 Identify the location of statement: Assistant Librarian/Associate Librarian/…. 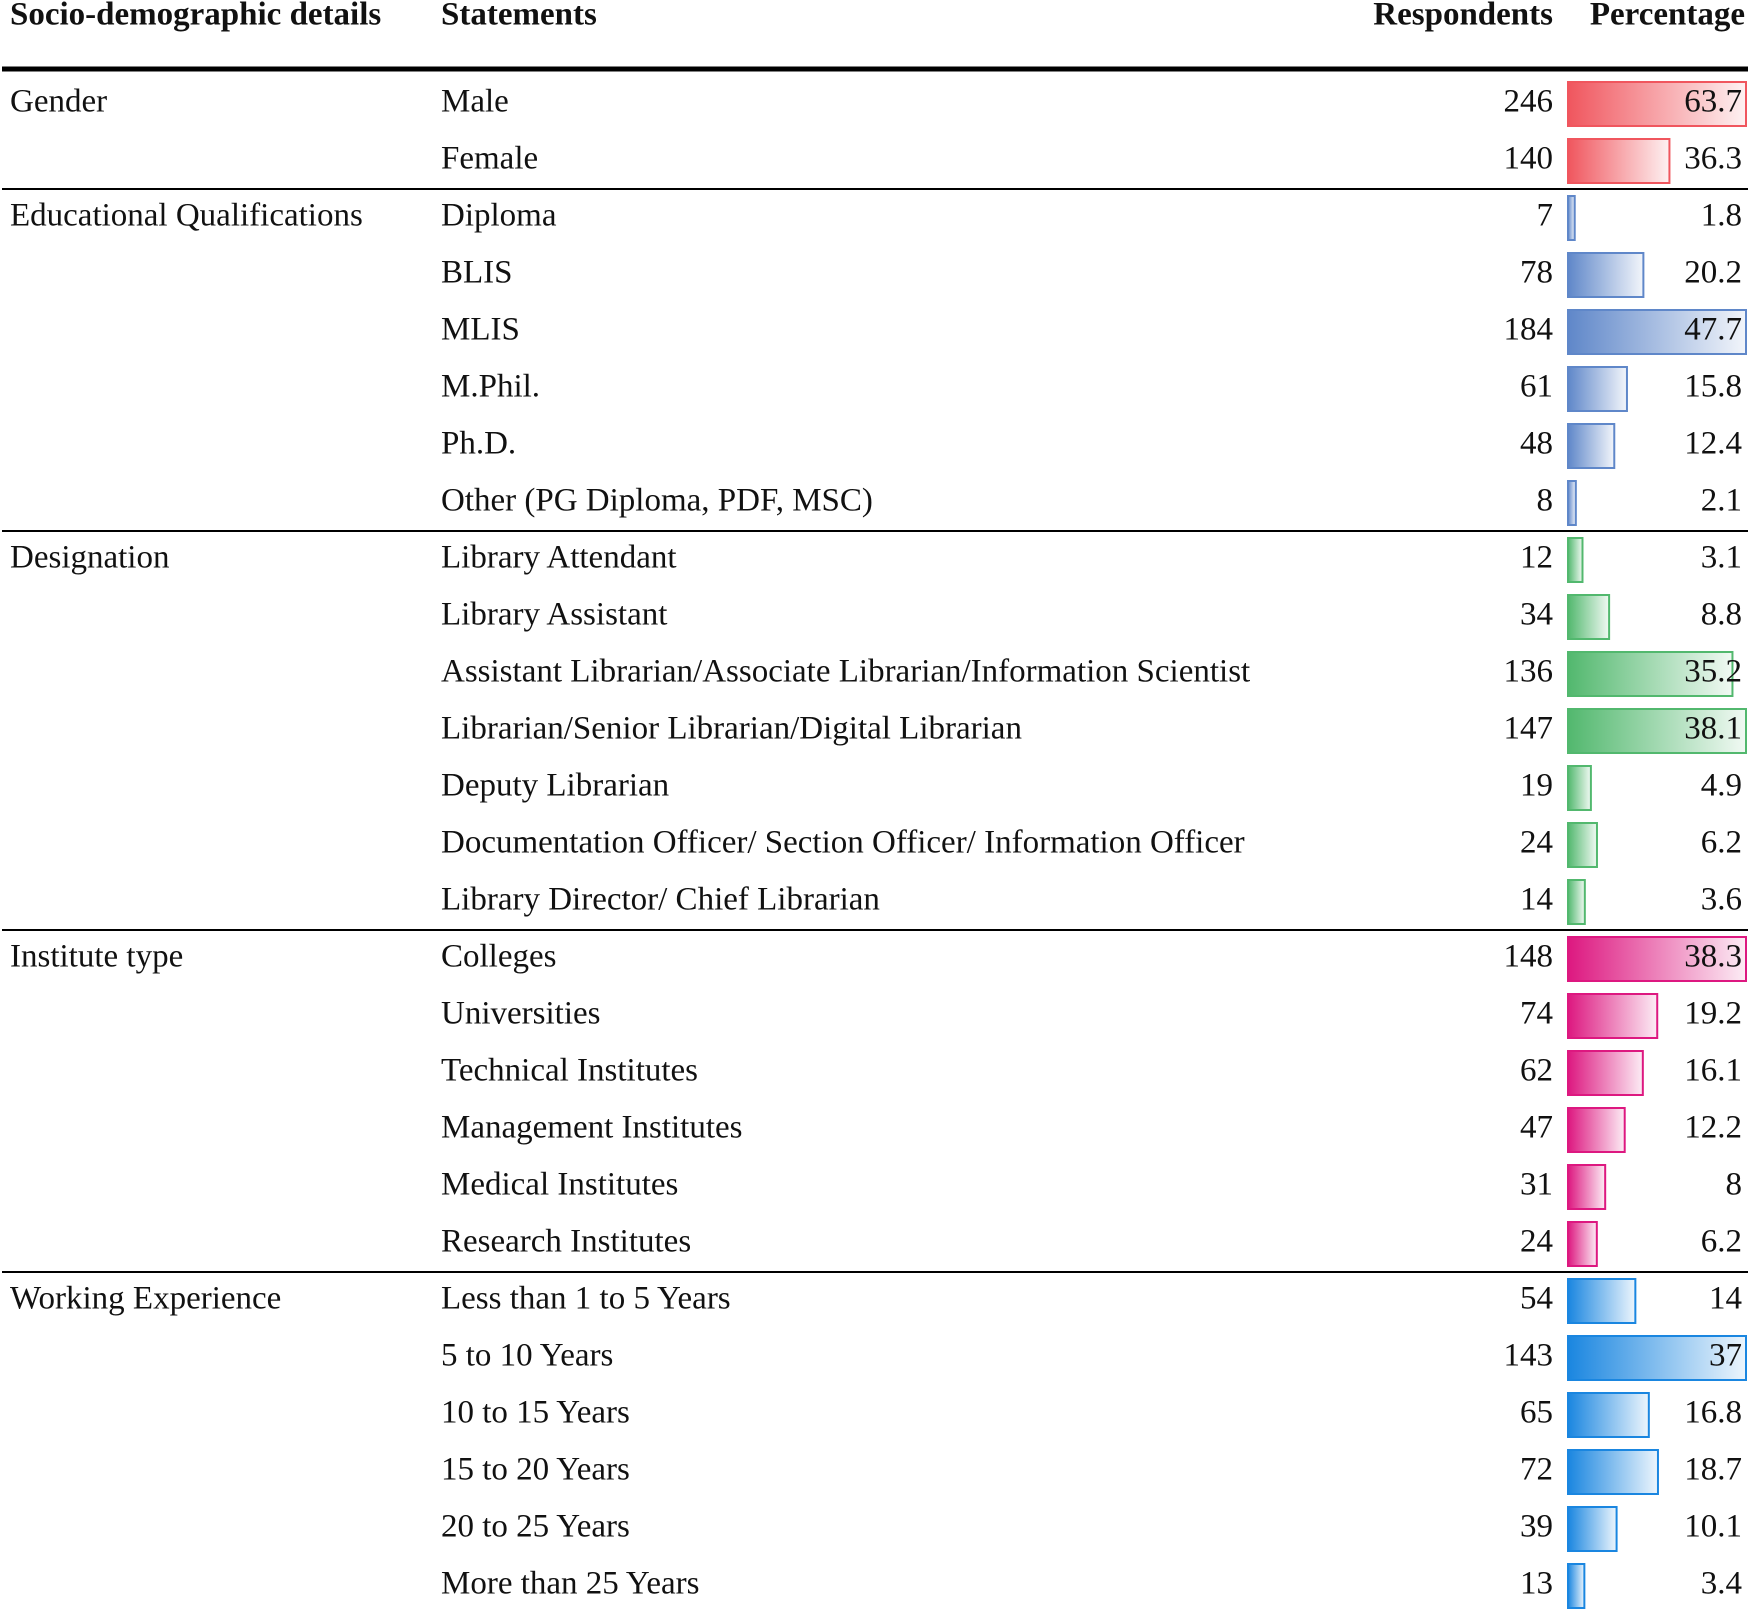
(845, 672).